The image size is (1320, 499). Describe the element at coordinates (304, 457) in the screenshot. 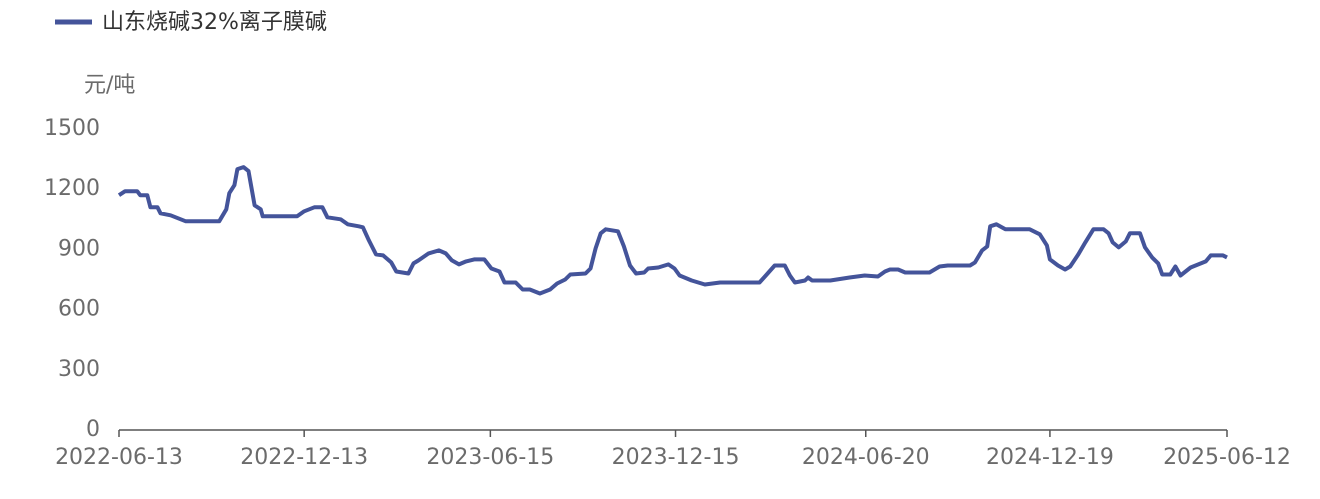

I see `x-tick-label: 2022-12-13` at that location.